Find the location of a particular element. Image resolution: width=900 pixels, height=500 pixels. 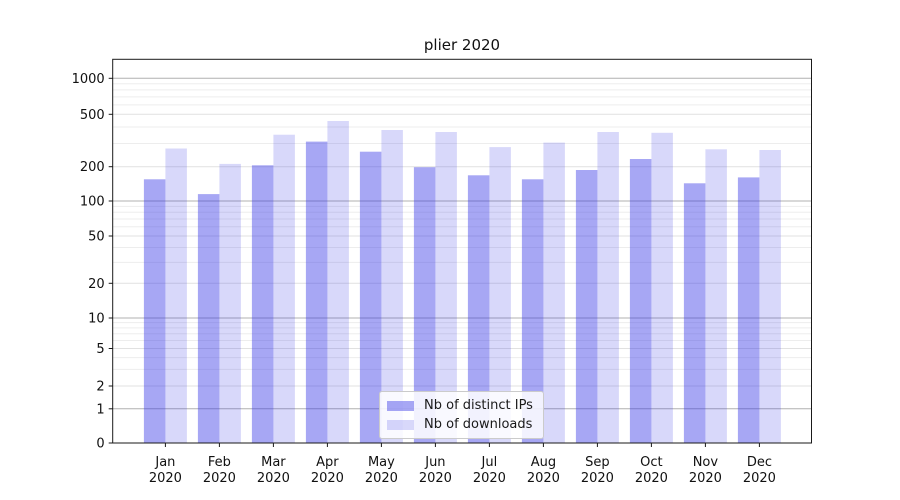

x-tick-label: Dec is located at coordinates (759, 462).